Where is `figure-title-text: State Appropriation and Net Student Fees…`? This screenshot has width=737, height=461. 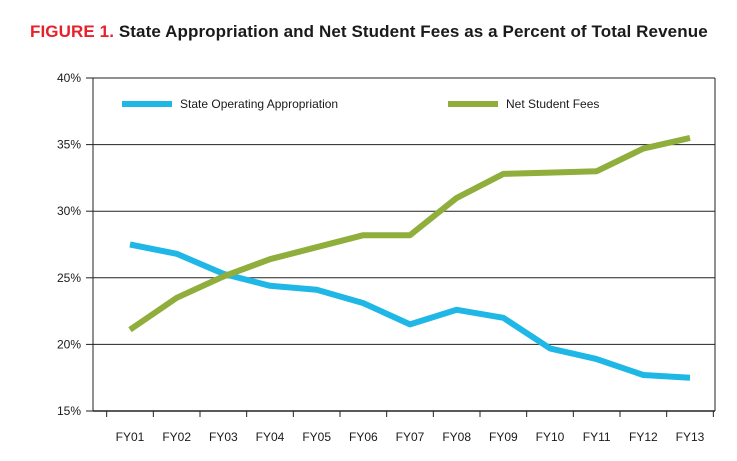
figure-title-text: State Appropriation and Net Student Fees… is located at coordinates (413, 31).